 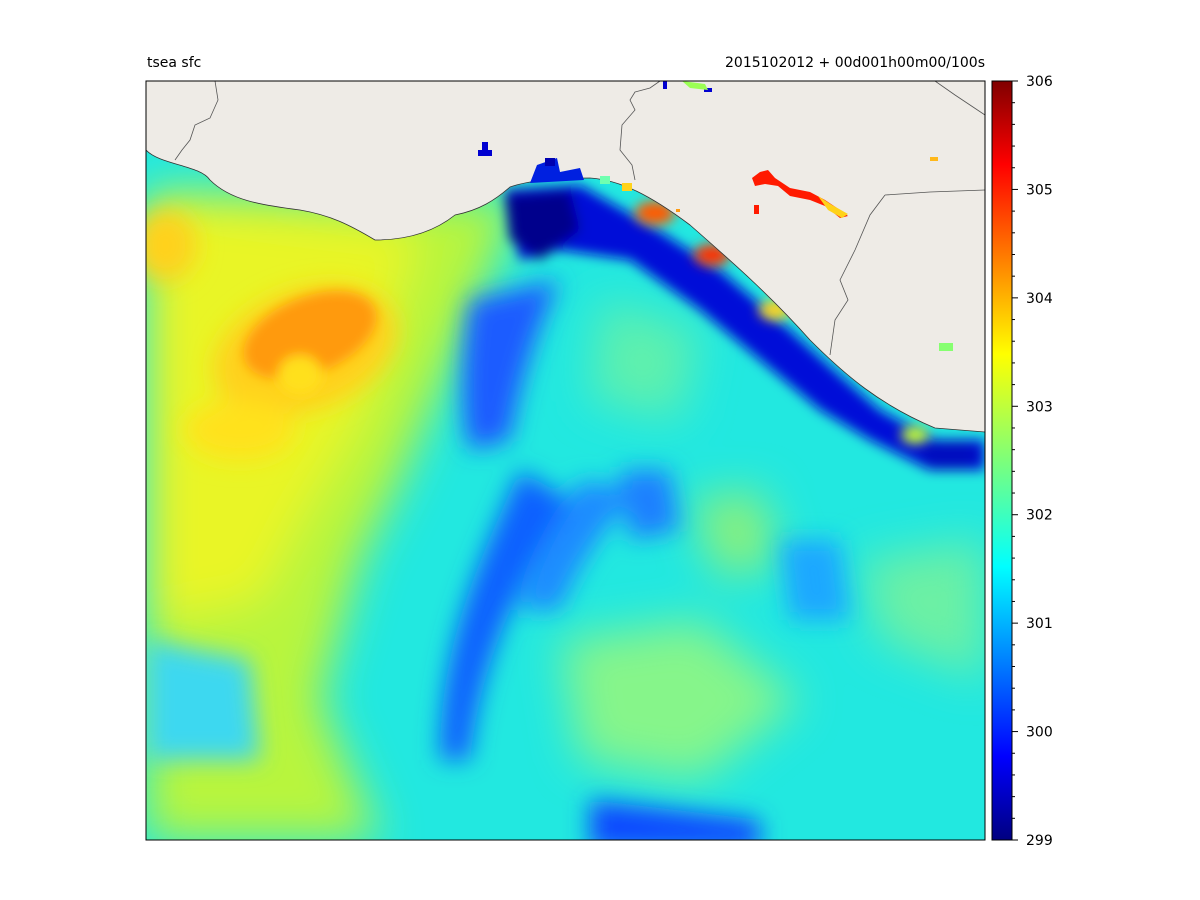 What do you see at coordinates (1002, 460) in the screenshot?
I see `colorbar-gradient` at bounding box center [1002, 460].